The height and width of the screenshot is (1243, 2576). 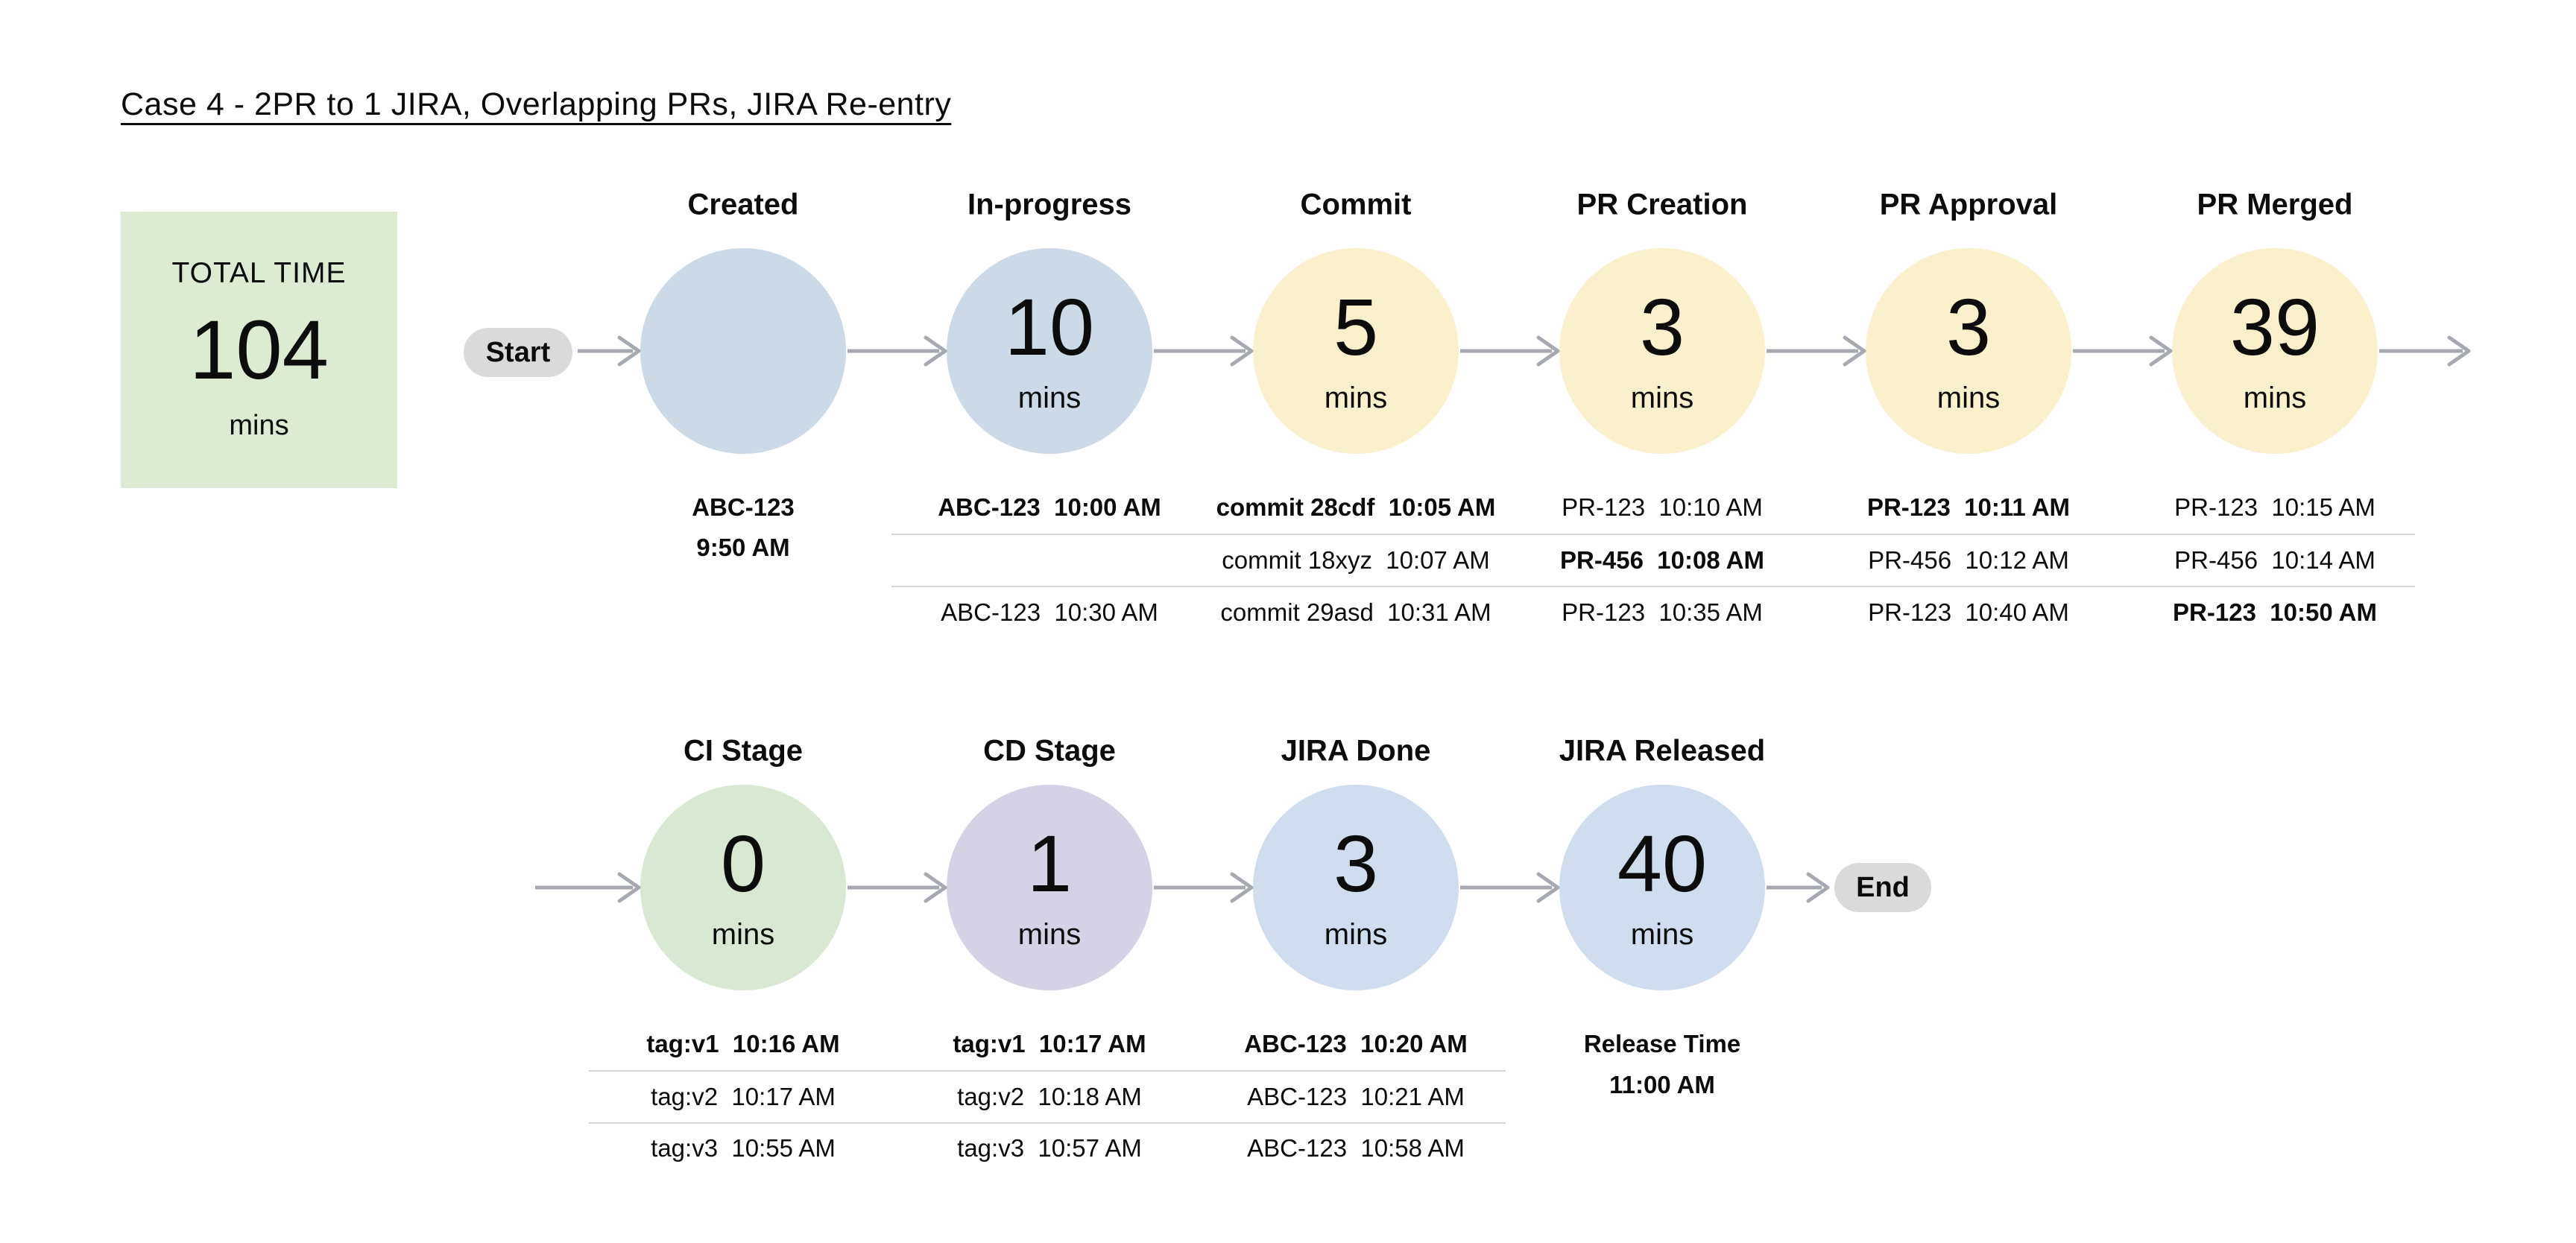 I want to click on stage-label-ci-stage: CI Stage, so click(x=743, y=751).